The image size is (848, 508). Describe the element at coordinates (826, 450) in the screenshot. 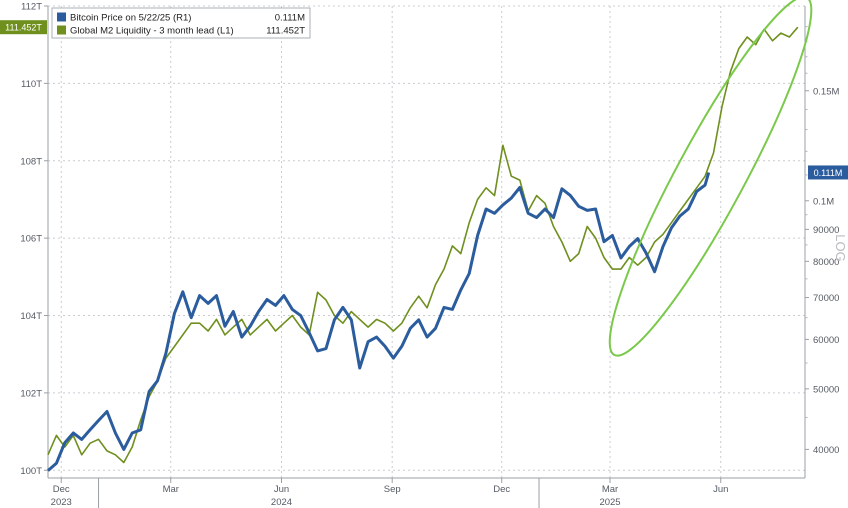

I see `right-tick-label: 40000` at that location.